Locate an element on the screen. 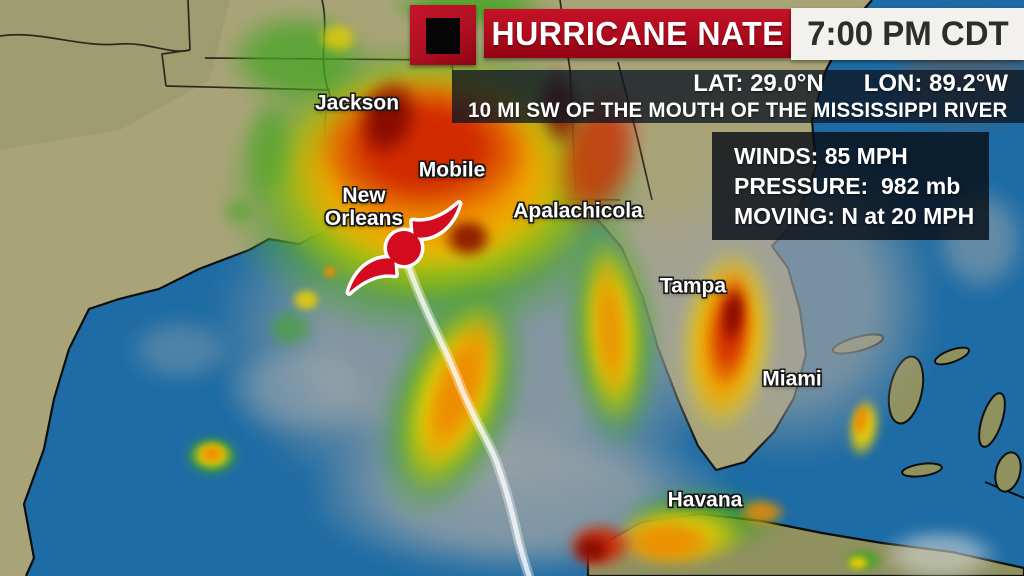  twc-logo-icon is located at coordinates (443, 35).